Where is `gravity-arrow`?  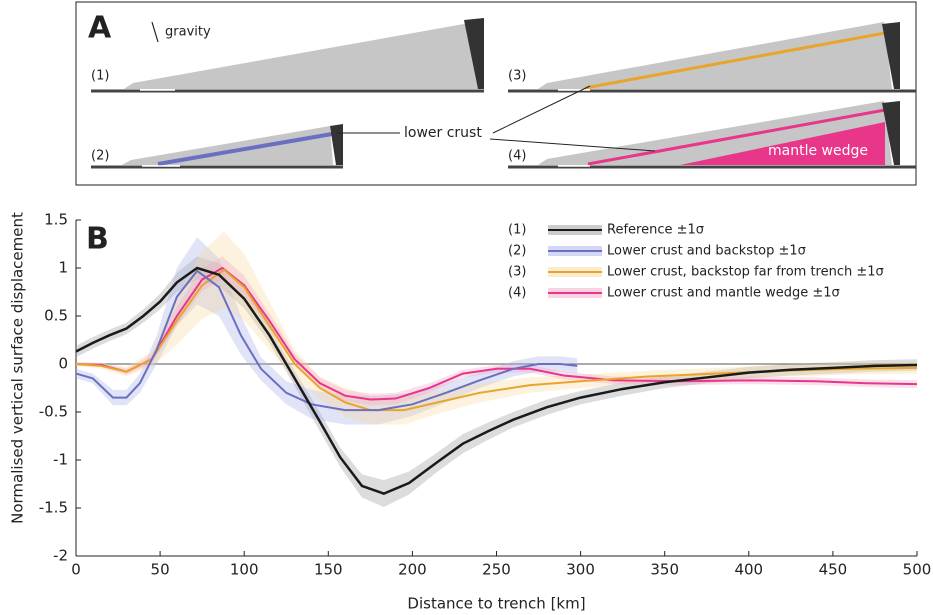
gravity-arrow is located at coordinates (155, 32).